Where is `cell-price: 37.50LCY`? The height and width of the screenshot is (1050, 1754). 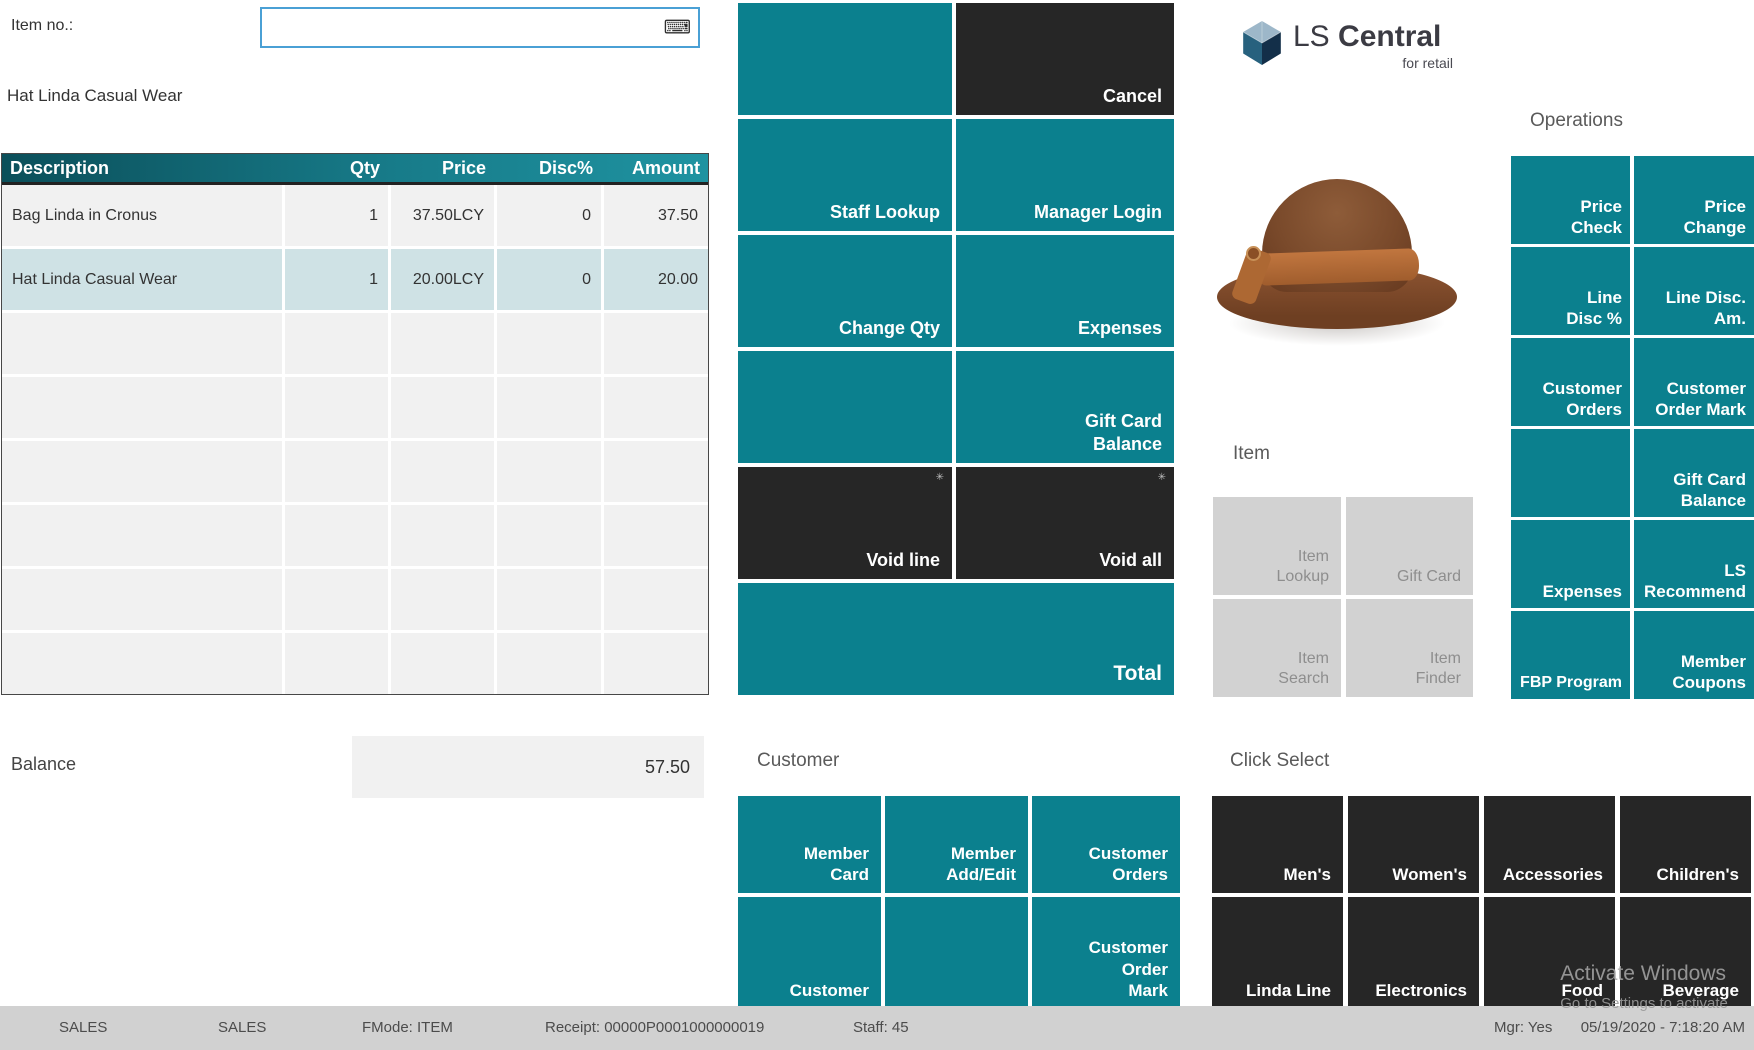 cell-price: 37.50LCY is located at coordinates (442, 215).